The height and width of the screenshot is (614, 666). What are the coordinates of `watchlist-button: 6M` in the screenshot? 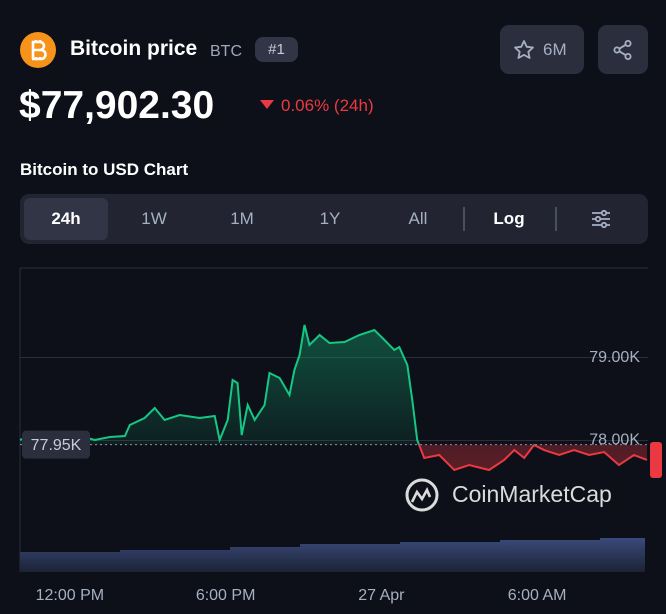 It's located at (542, 49).